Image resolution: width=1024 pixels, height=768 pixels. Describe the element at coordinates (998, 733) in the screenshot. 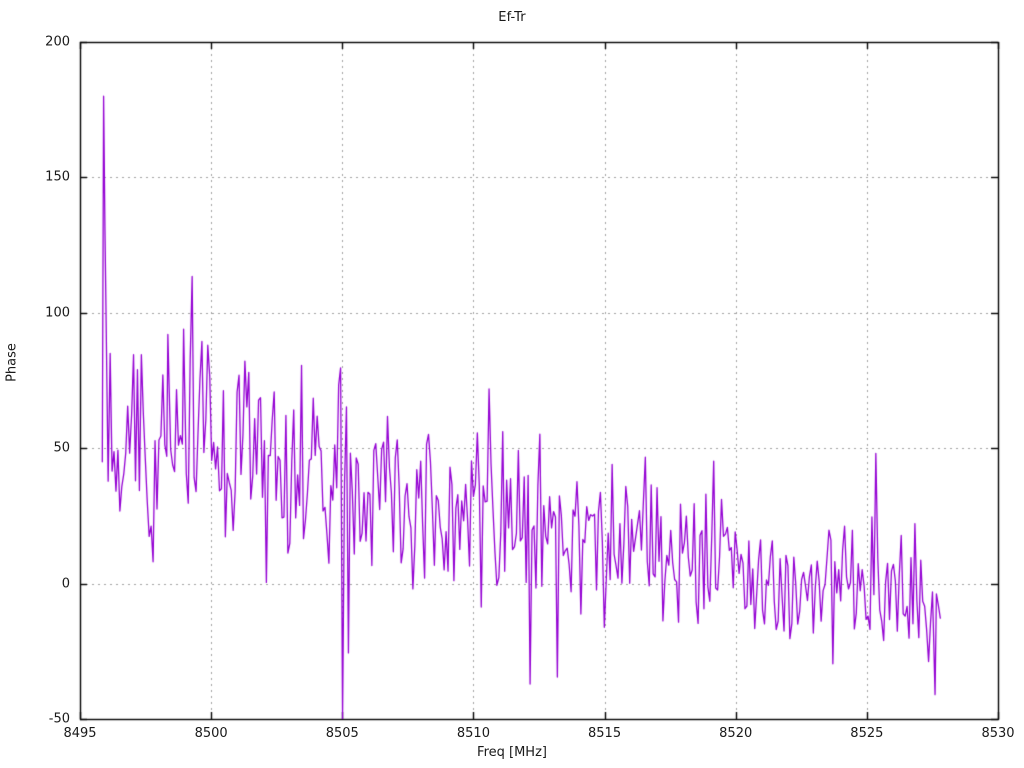

I see `x-tick-label: 8530` at that location.